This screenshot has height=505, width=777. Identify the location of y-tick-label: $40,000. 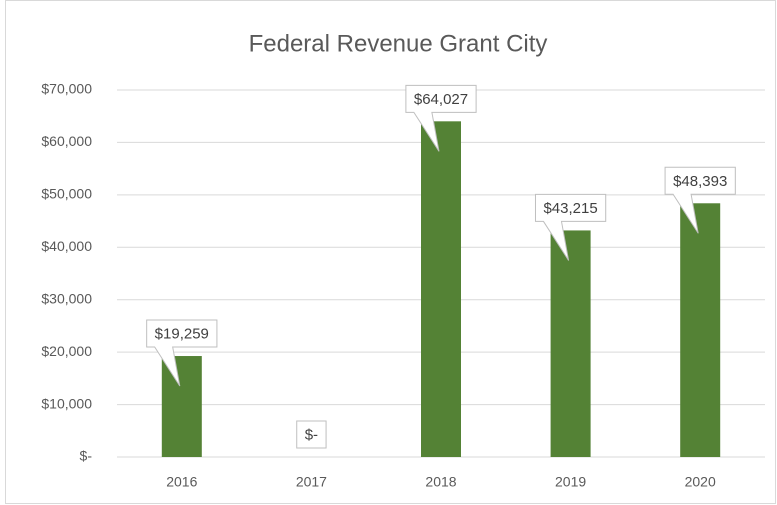
(66, 246).